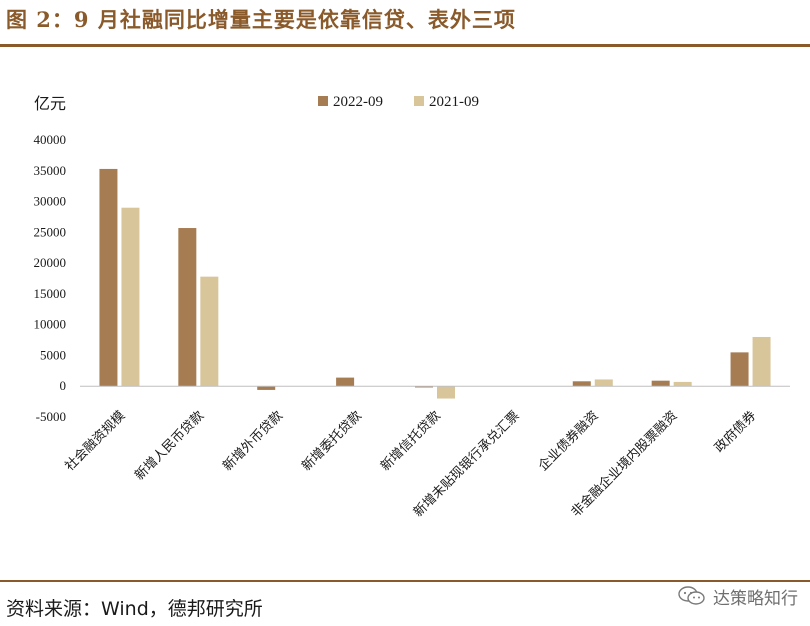 This screenshot has height=626, width=810. What do you see at coordinates (755, 598) in the screenshot?
I see `watermark-text: 达策略知行` at bounding box center [755, 598].